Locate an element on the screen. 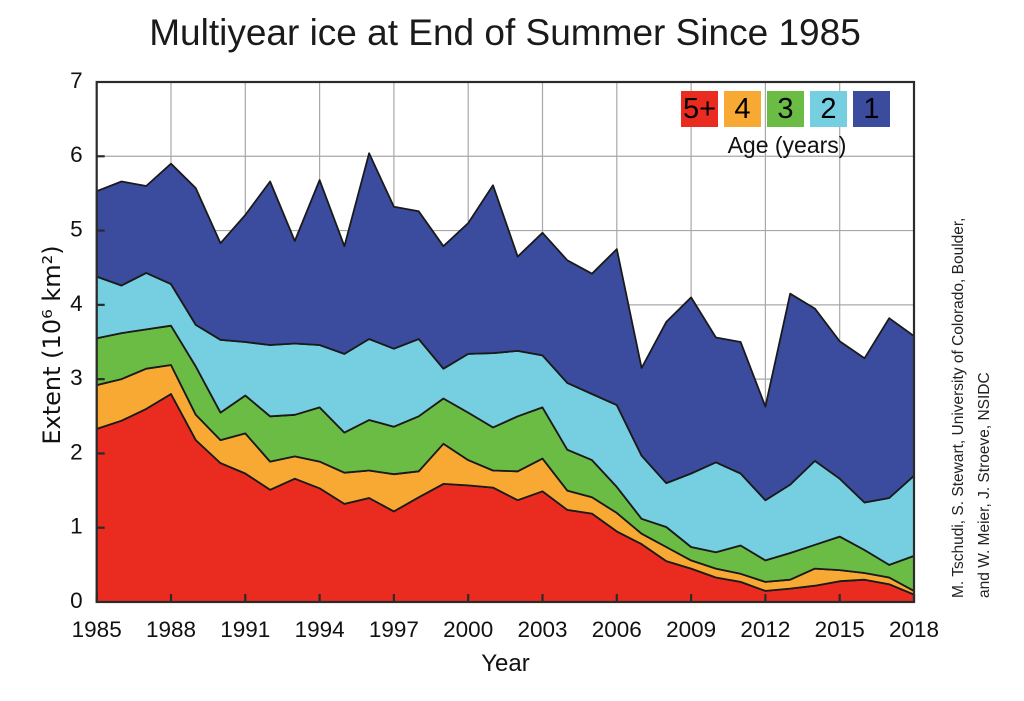 This screenshot has height=701, width=1024. legend-item-age-4: 4 is located at coordinates (742, 109).